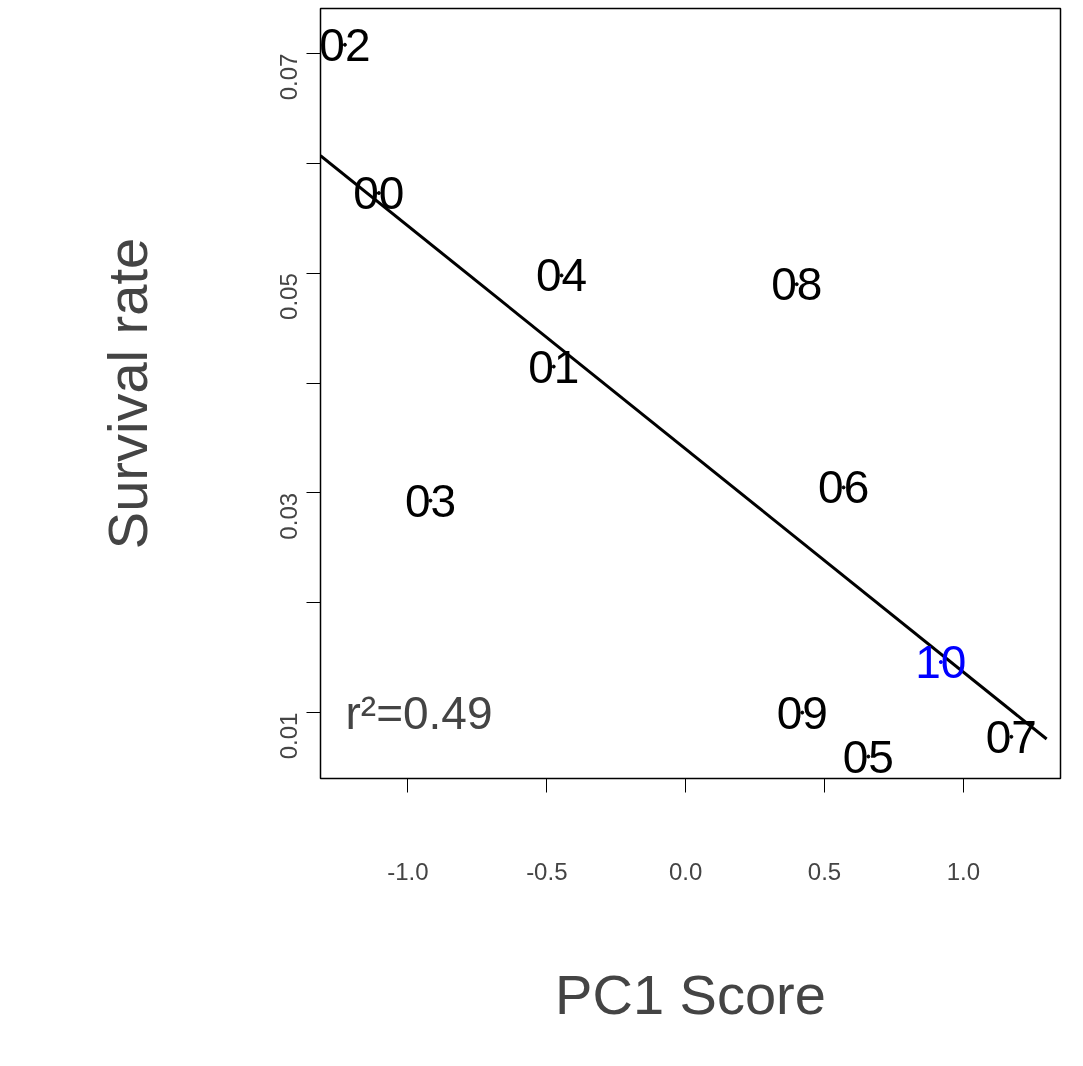  I want to click on annotation: 08, so click(797, 284).